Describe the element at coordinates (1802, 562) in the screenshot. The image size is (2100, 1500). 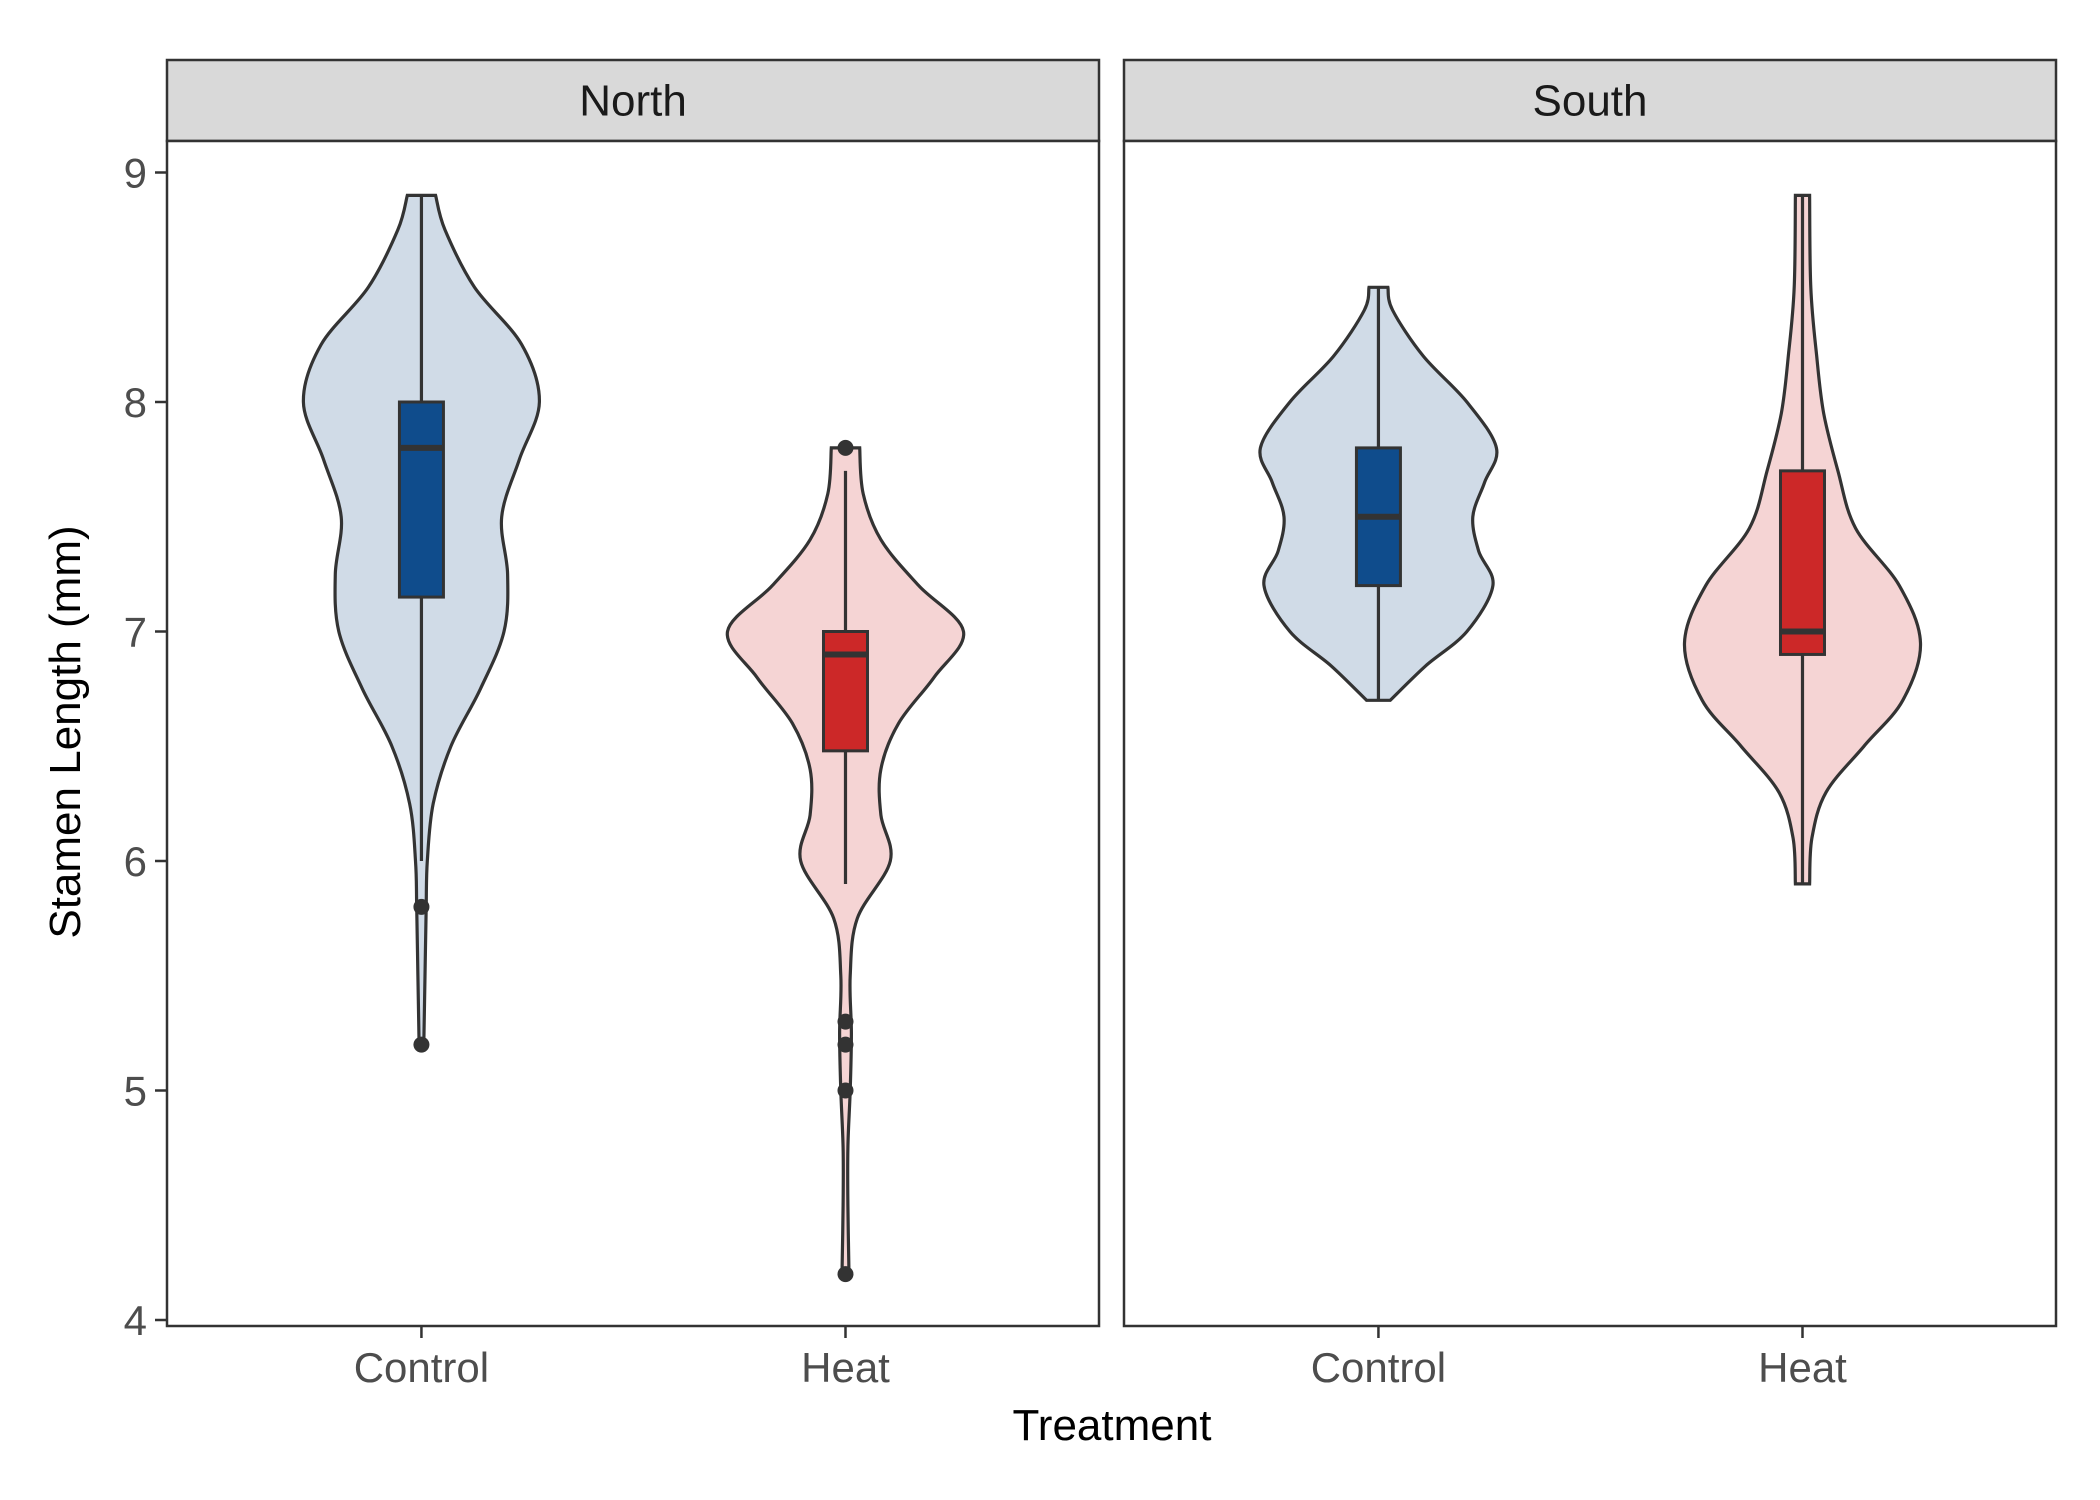
I see `box-south-heat` at that location.